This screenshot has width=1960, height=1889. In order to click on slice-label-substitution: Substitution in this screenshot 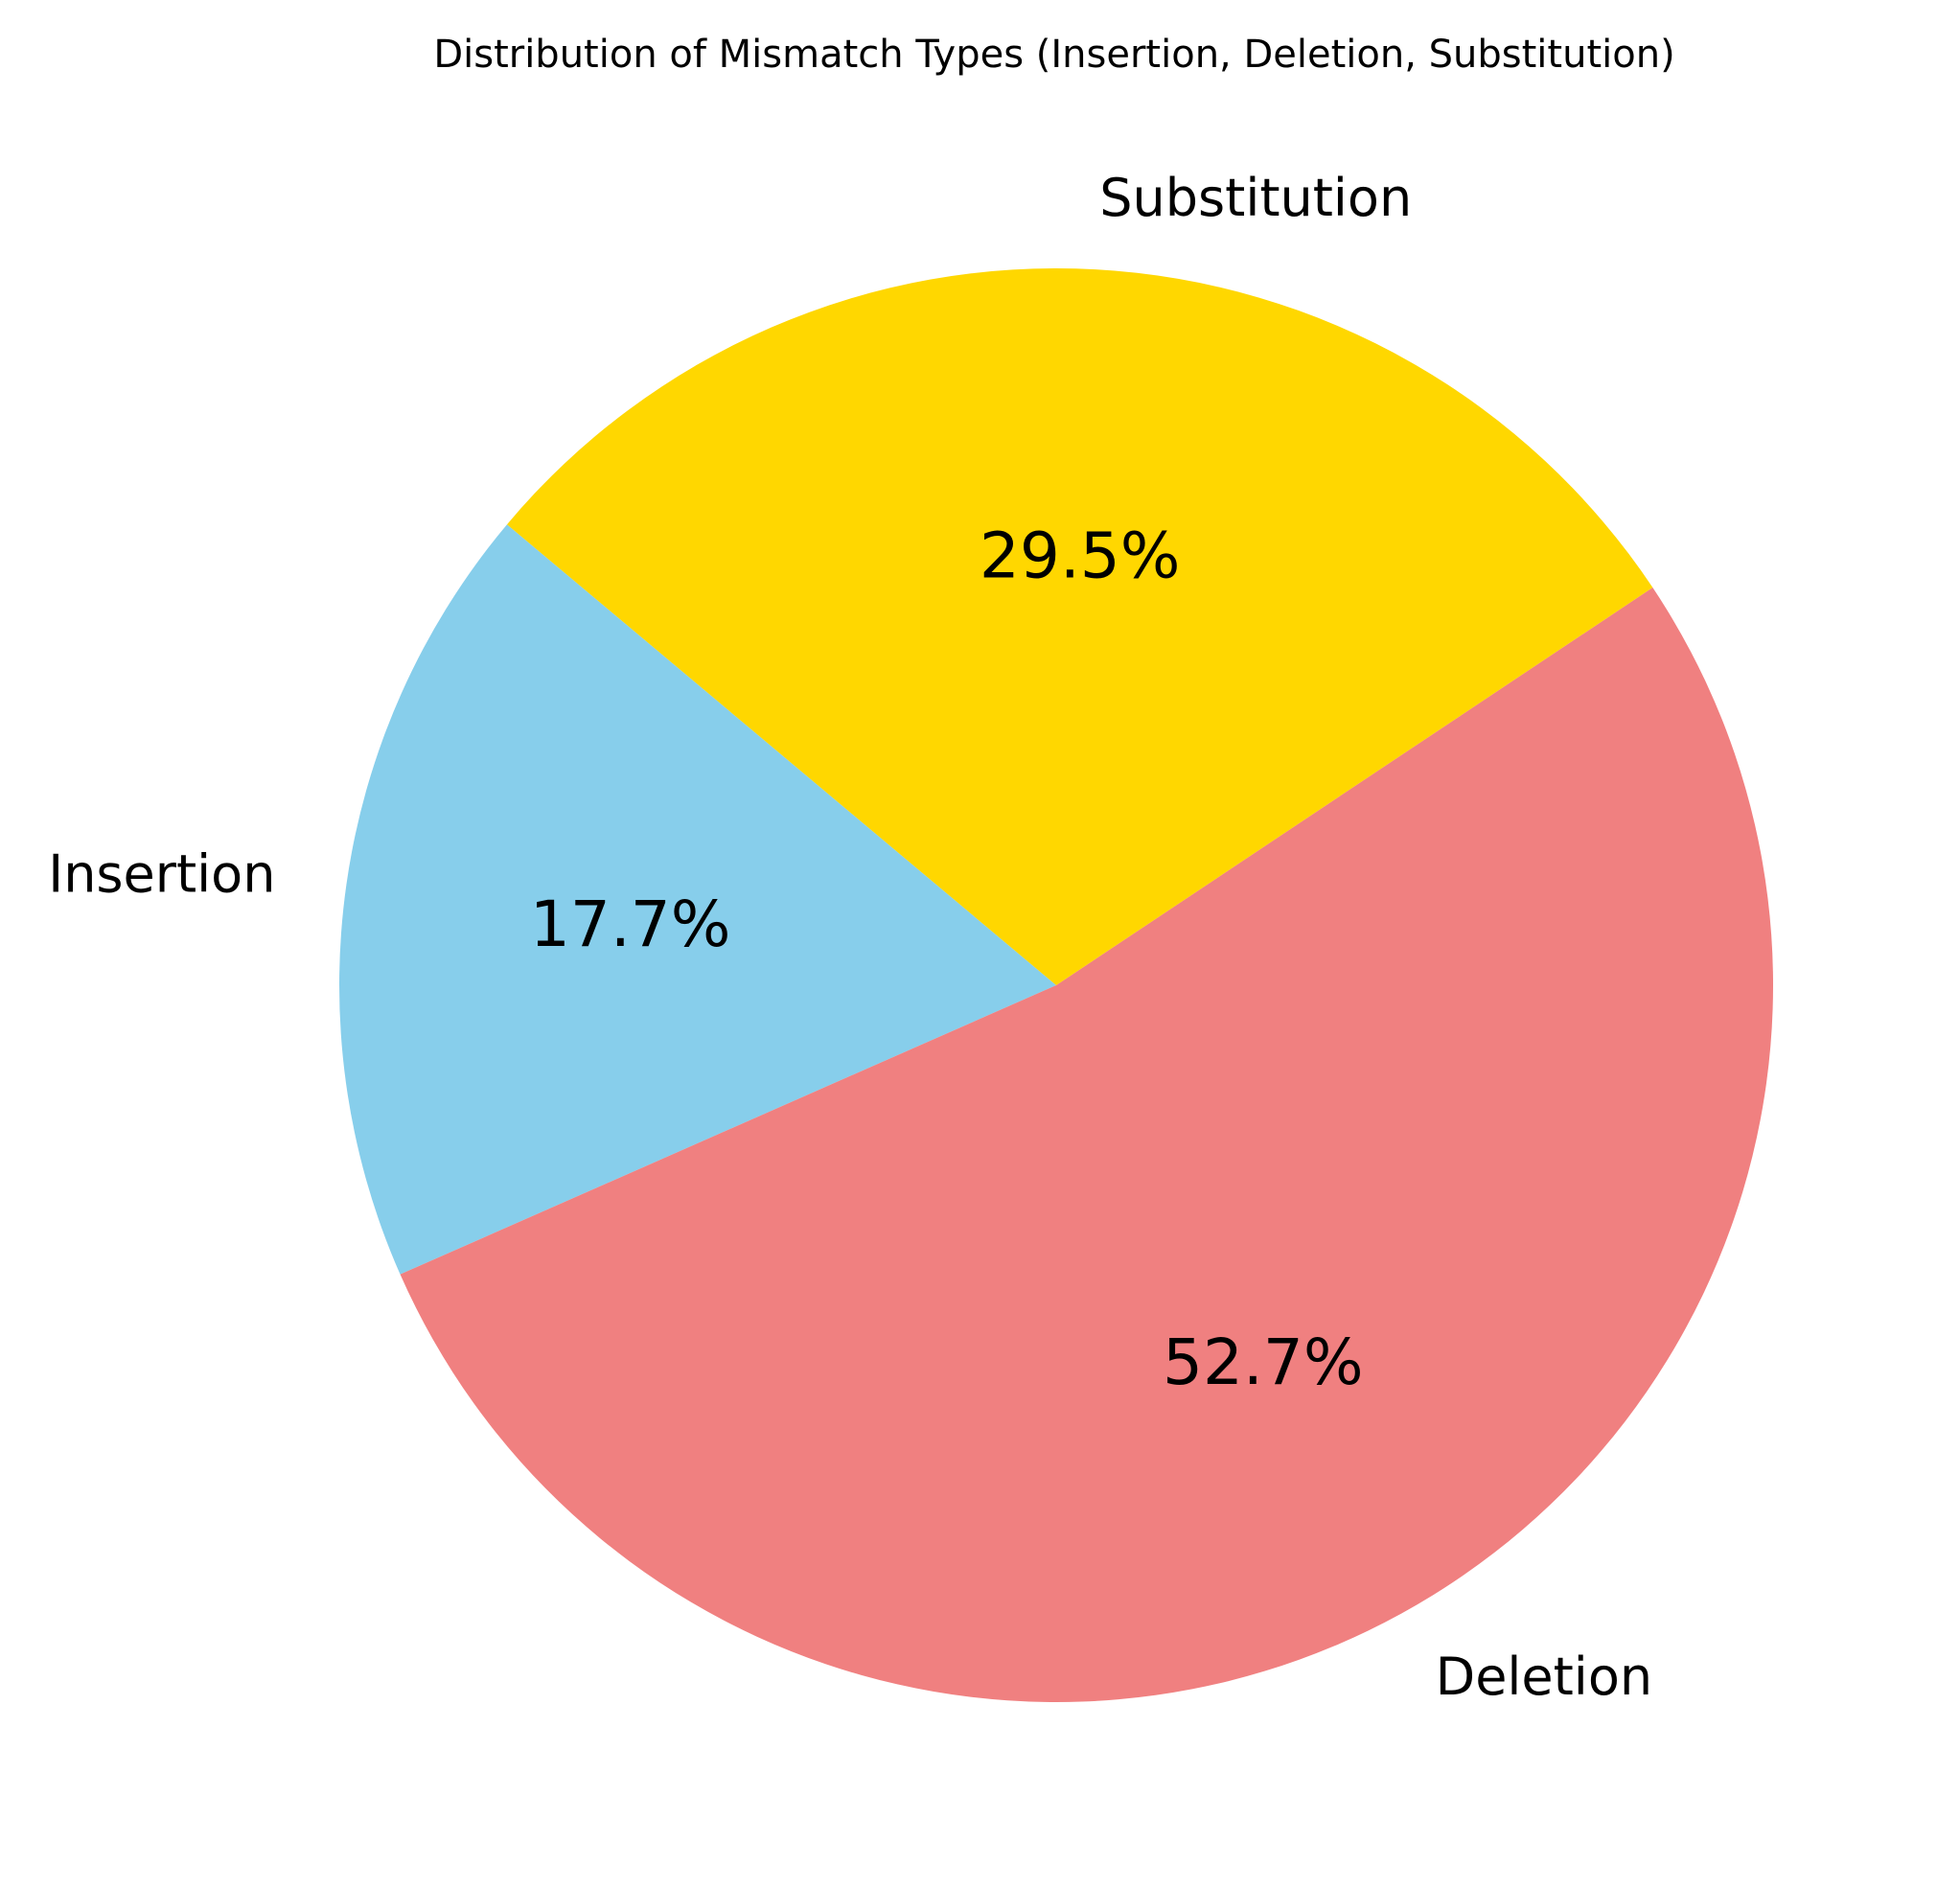, I will do `click(1255, 198)`.